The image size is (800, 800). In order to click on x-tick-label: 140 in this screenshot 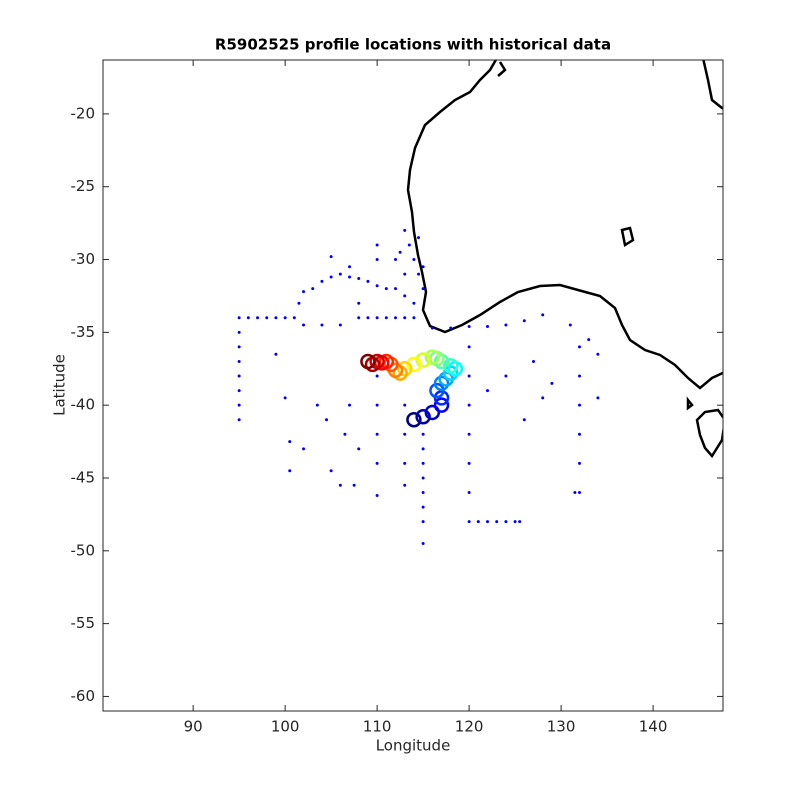, I will do `click(653, 727)`.